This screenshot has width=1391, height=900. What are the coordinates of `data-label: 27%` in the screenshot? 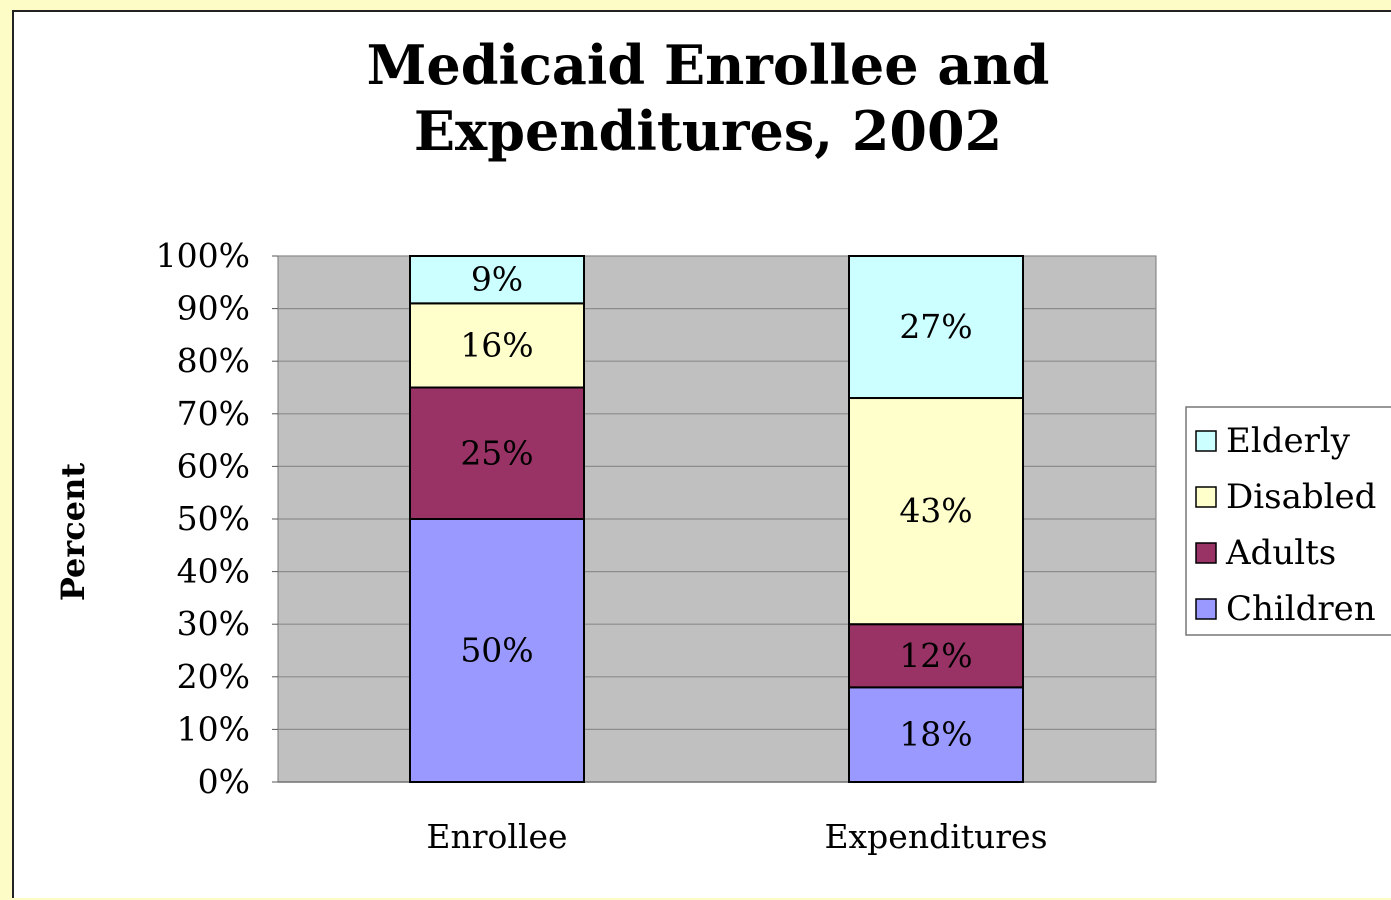 It's located at (935, 326).